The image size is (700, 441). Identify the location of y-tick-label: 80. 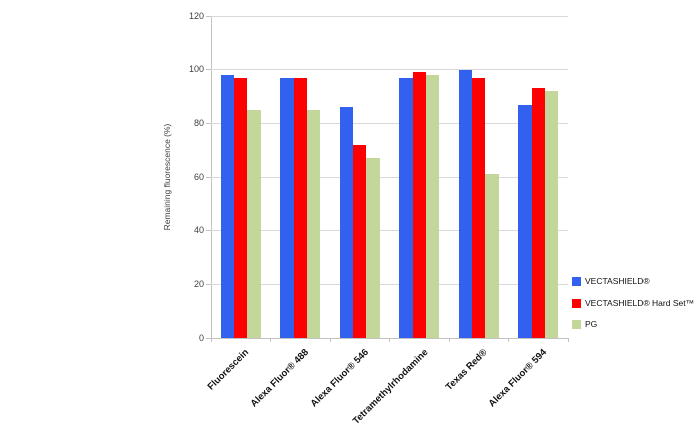
(198, 122).